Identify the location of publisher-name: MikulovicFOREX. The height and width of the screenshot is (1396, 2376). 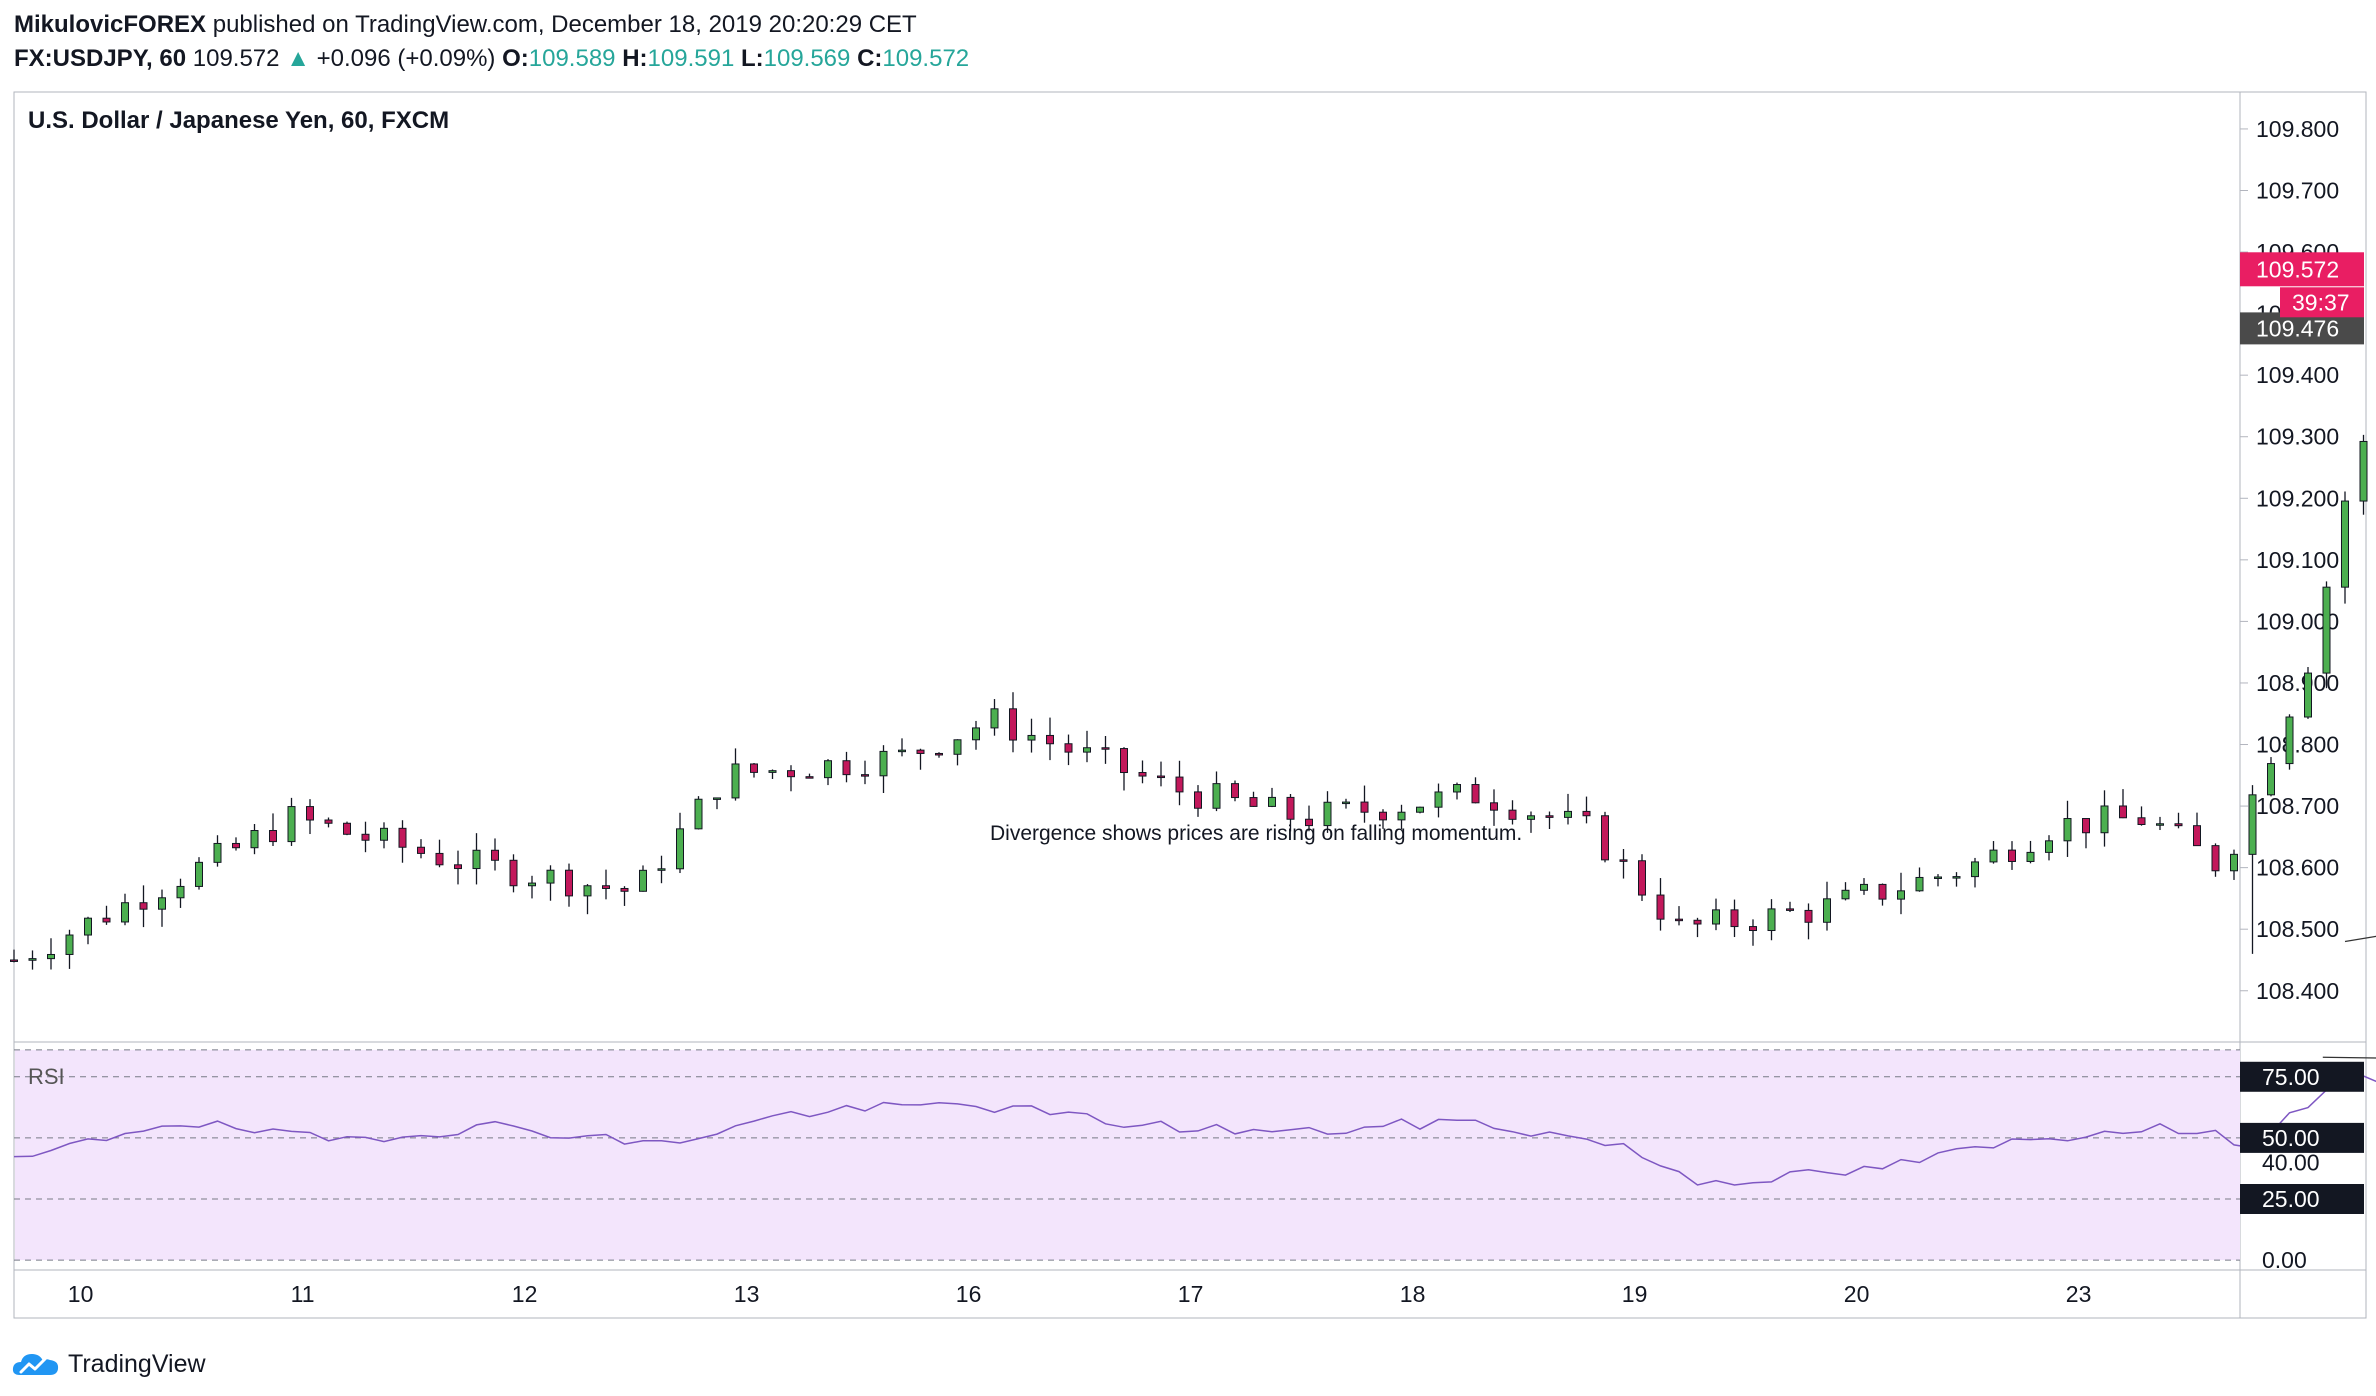
(110, 24).